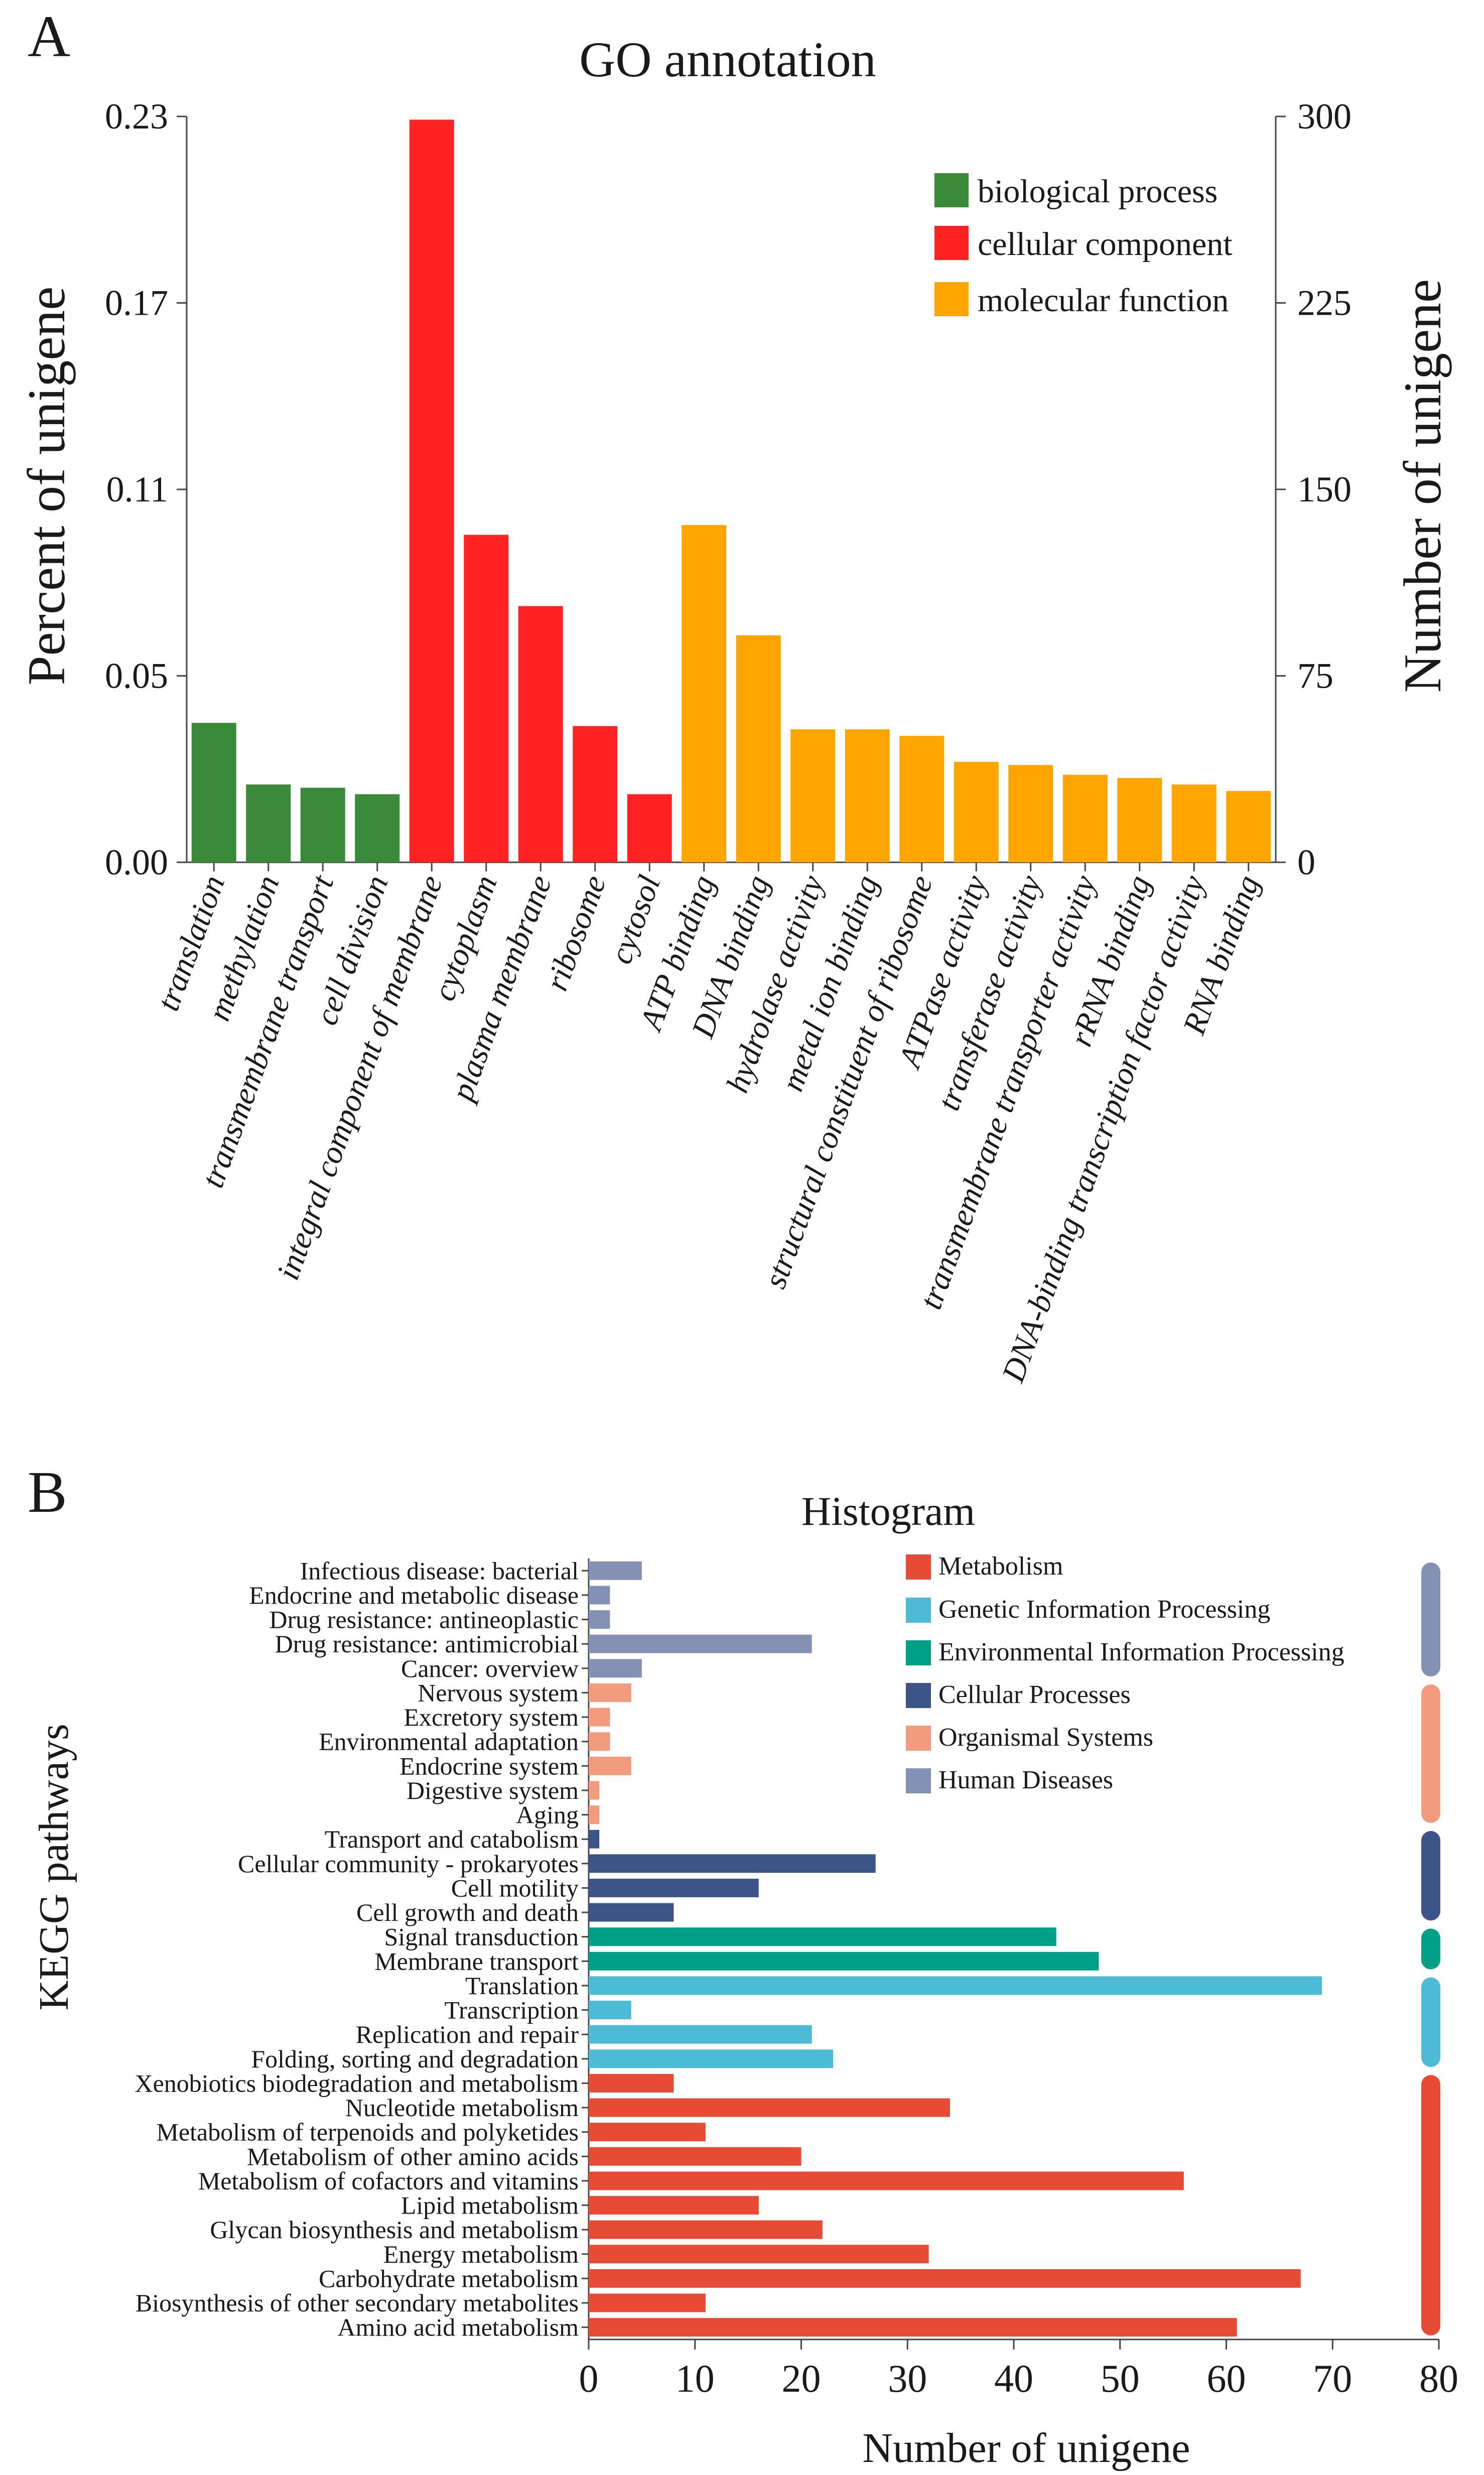 The image size is (1484, 2475). What do you see at coordinates (540, 734) in the screenshot?
I see `go-bar-plasma-membrane` at bounding box center [540, 734].